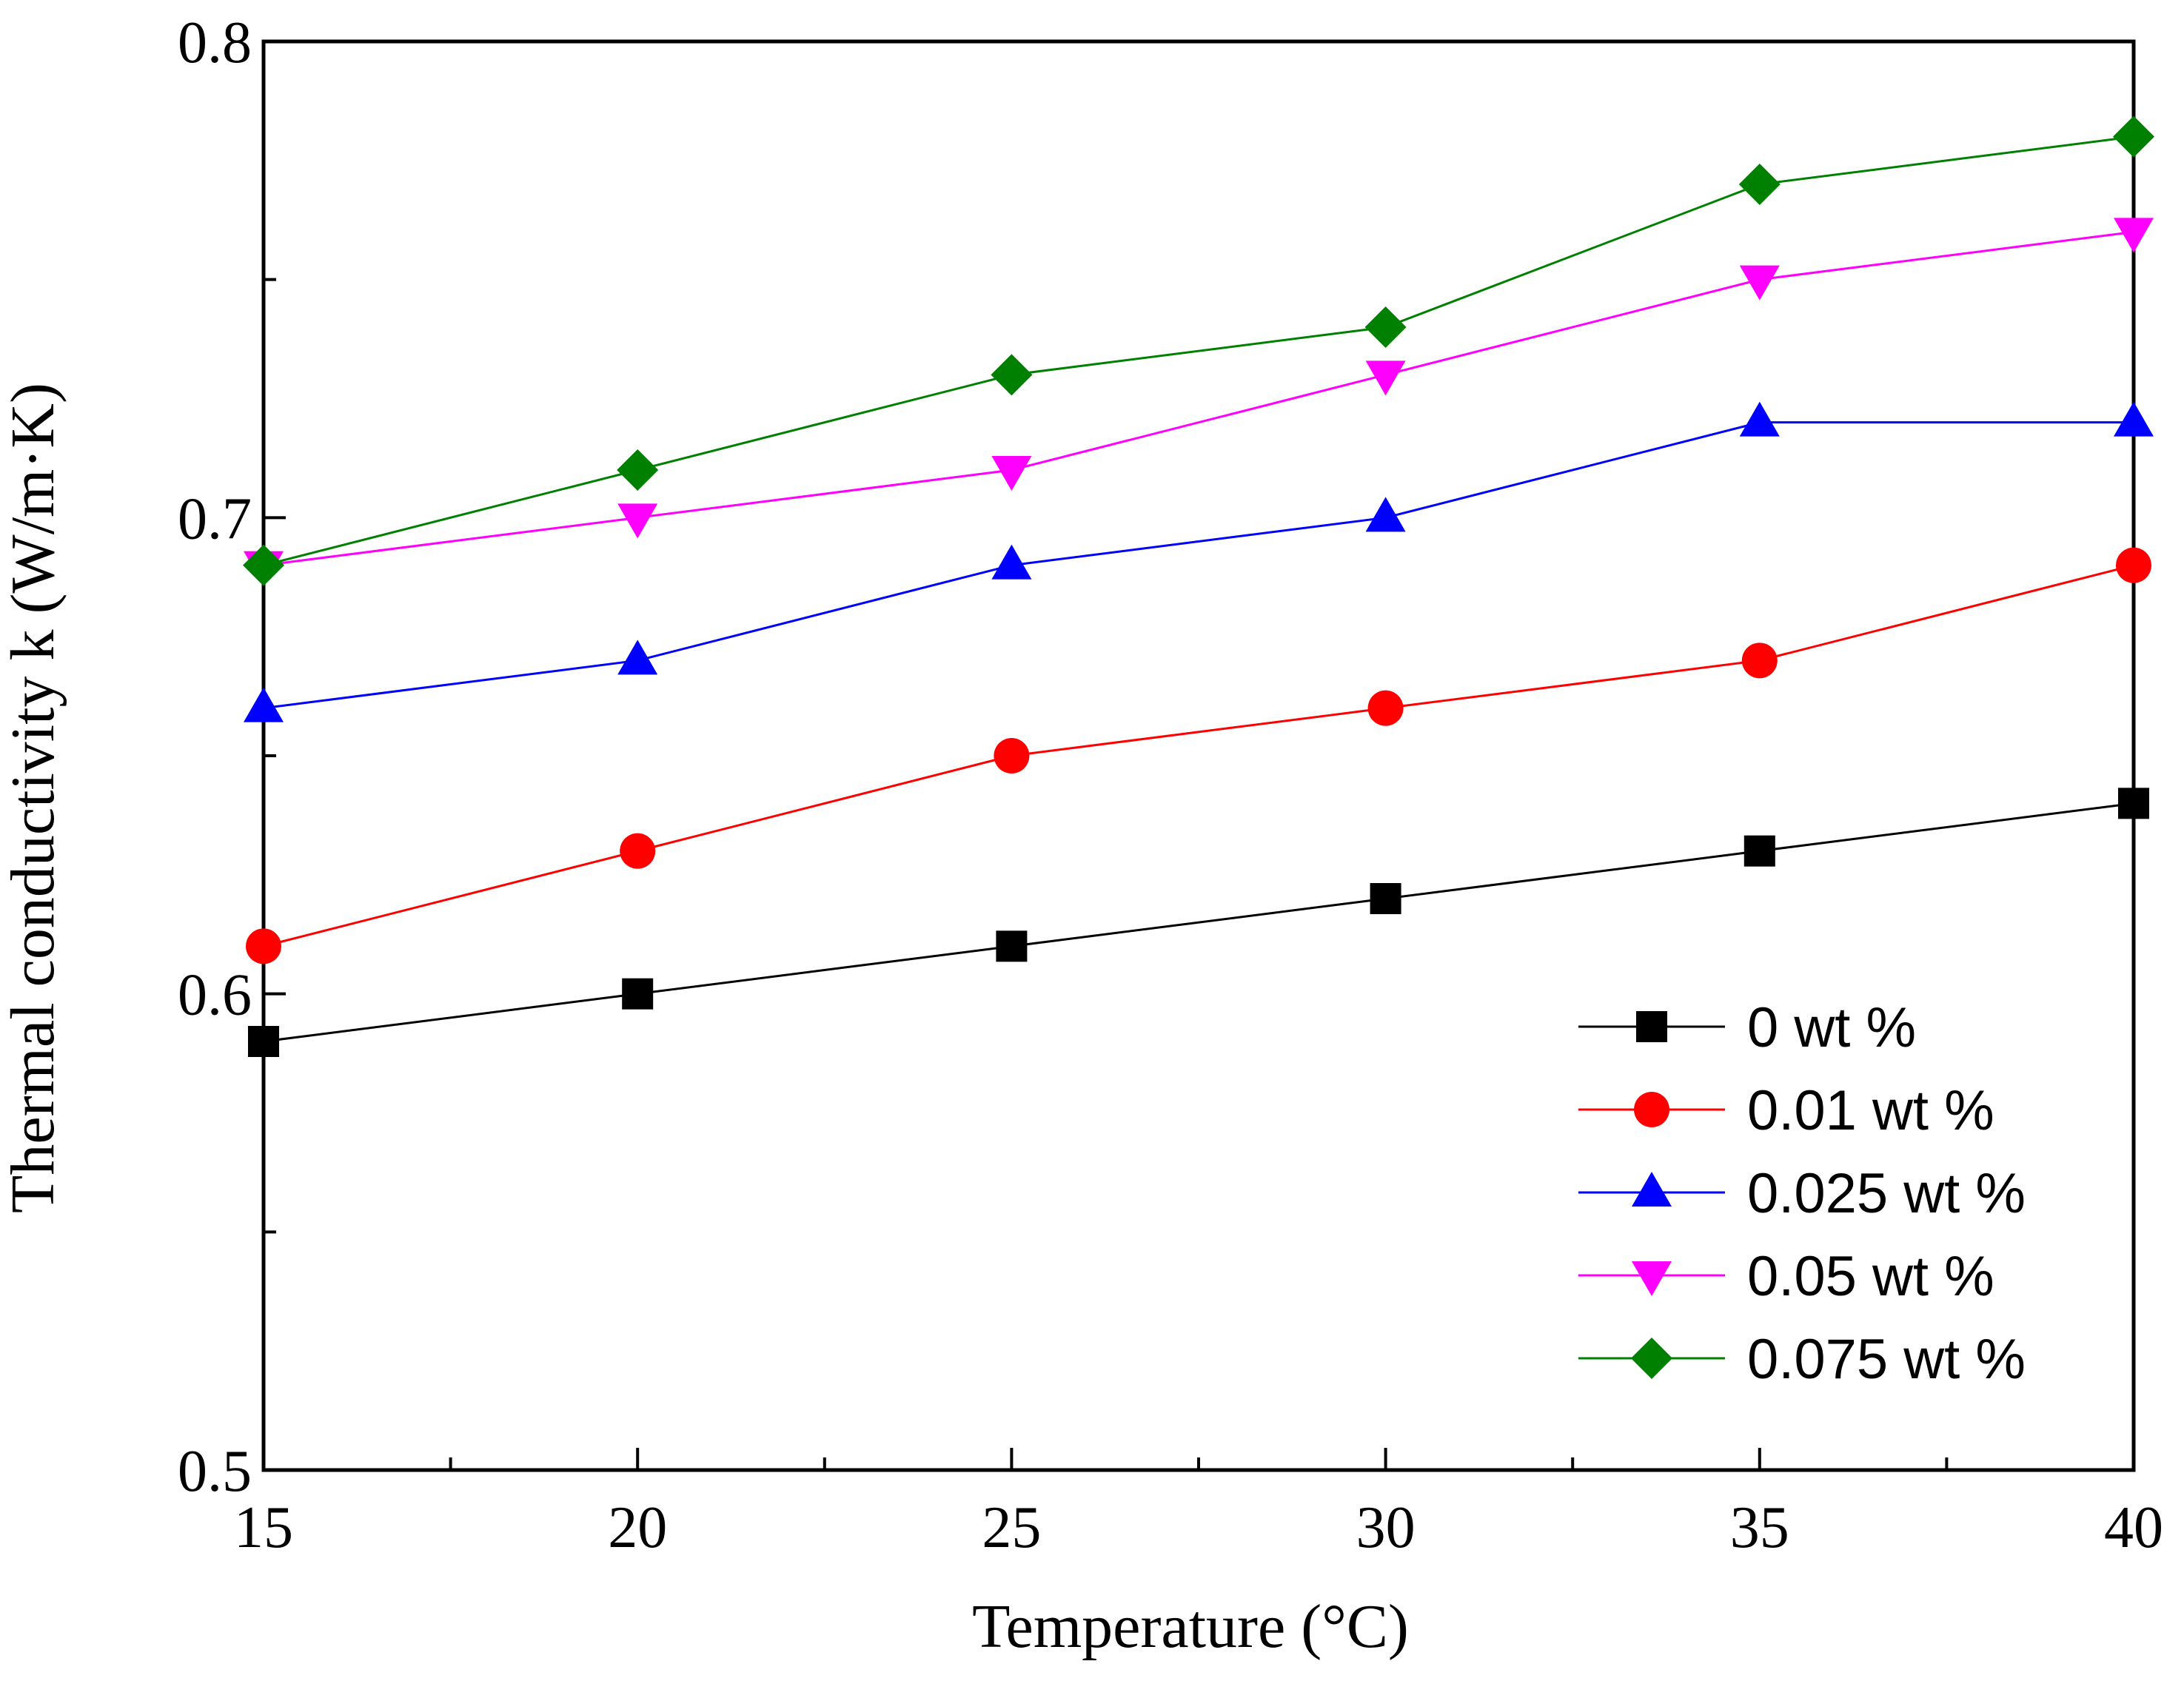 The image size is (2184, 1681). Describe the element at coordinates (1886, 1193) in the screenshot. I see `legend-label: 0.025 wt %` at that location.